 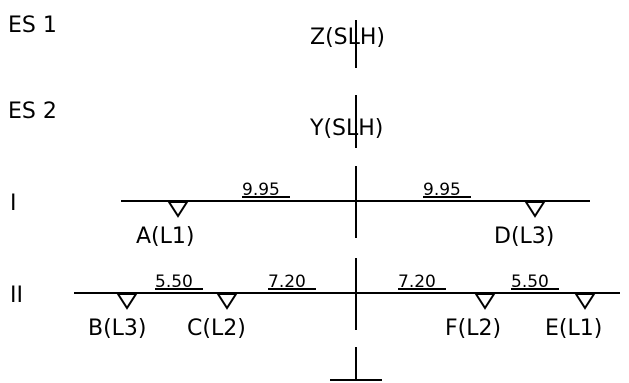 What do you see at coordinates (178, 209) in the screenshot?
I see `support-triangle-a` at bounding box center [178, 209].